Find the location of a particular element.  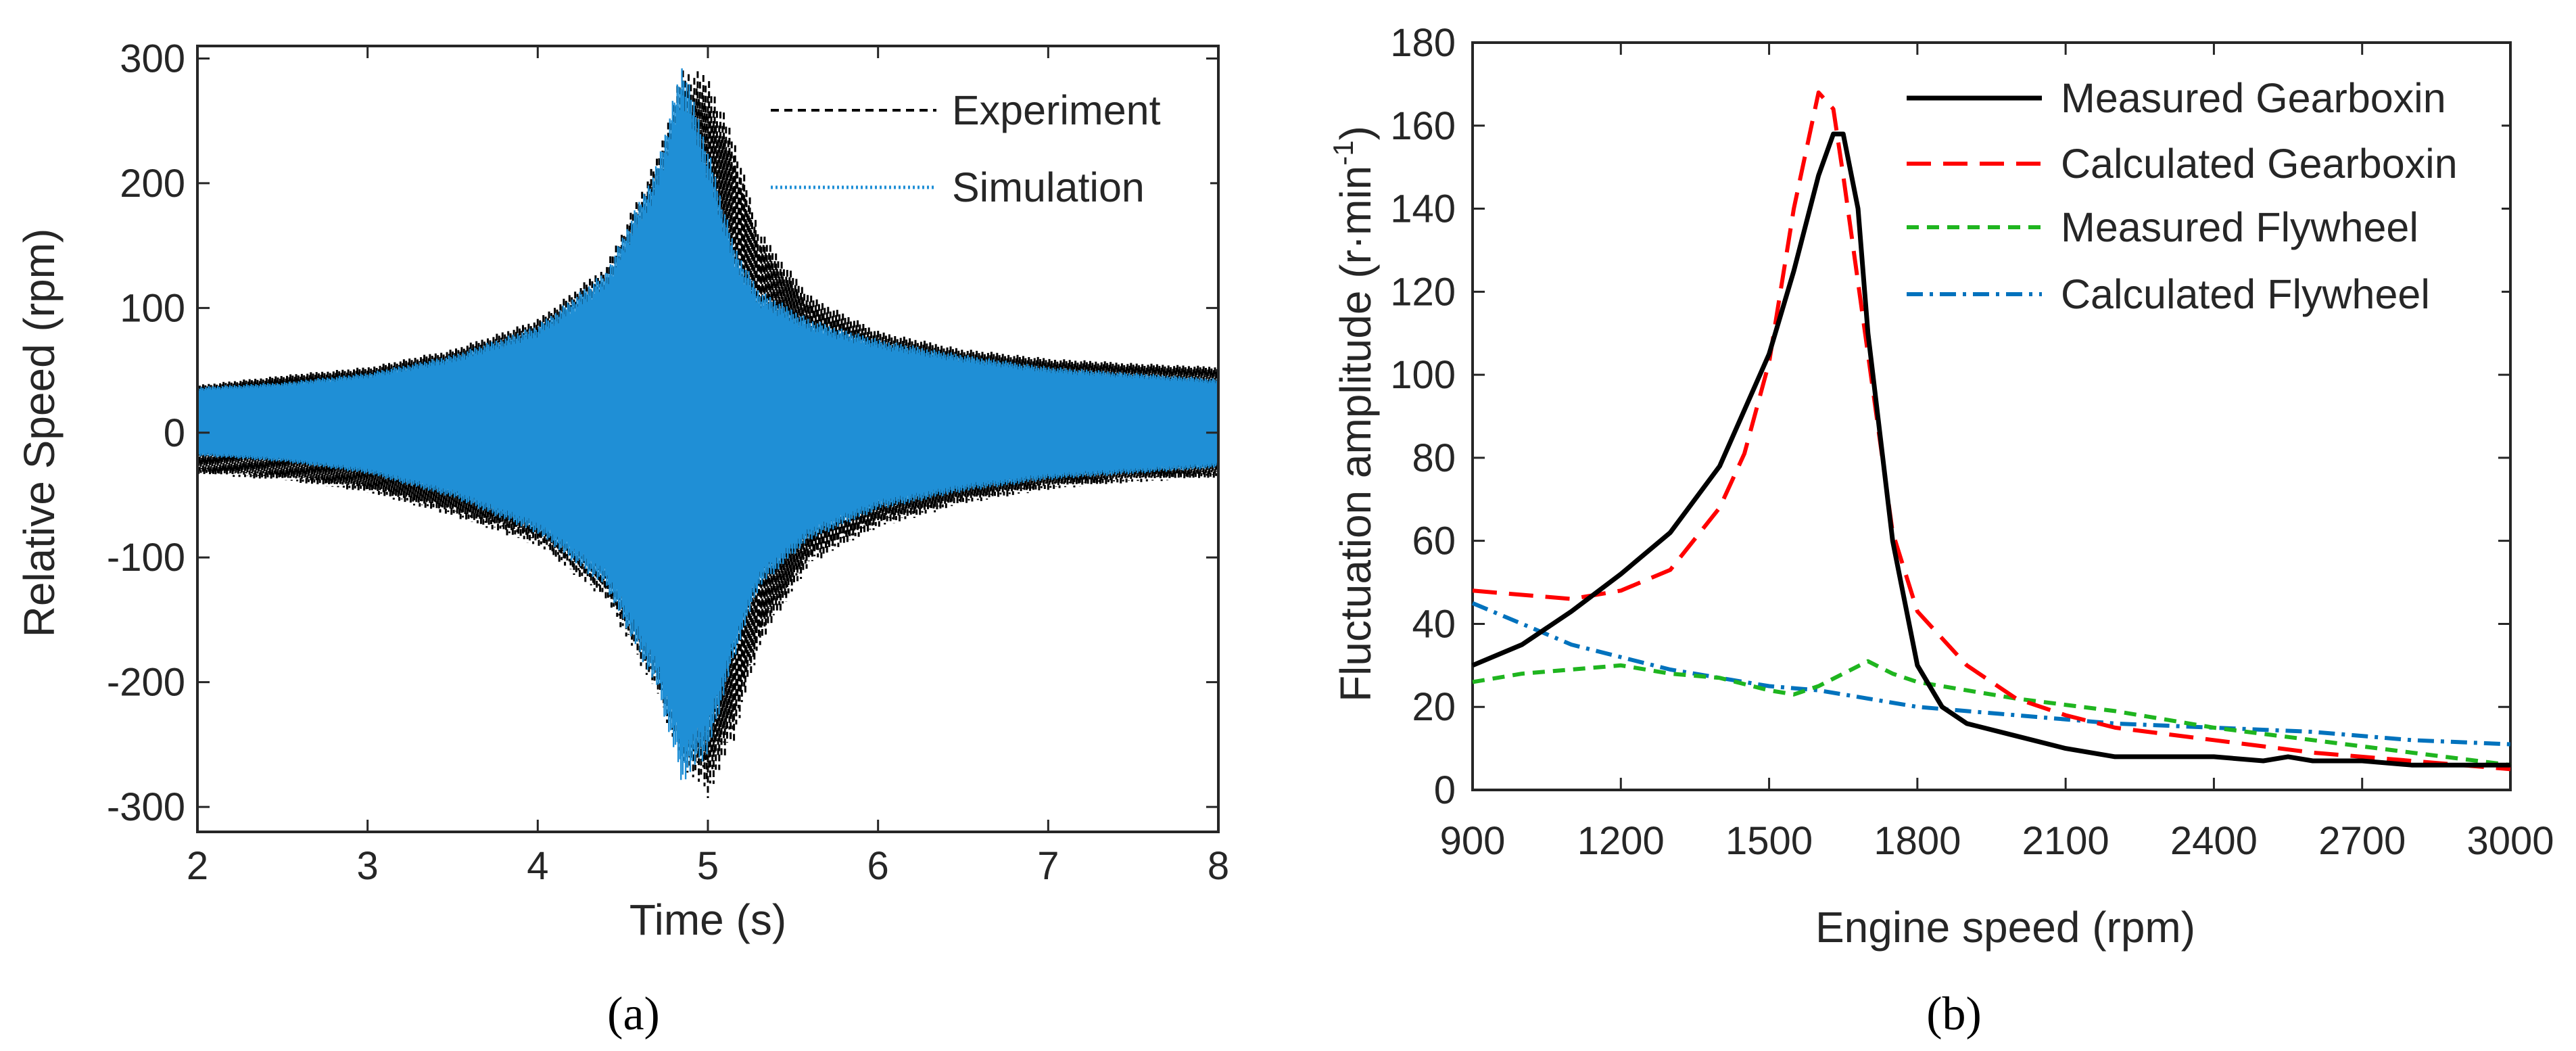

y-tick-label: 140 is located at coordinates (1423, 209).